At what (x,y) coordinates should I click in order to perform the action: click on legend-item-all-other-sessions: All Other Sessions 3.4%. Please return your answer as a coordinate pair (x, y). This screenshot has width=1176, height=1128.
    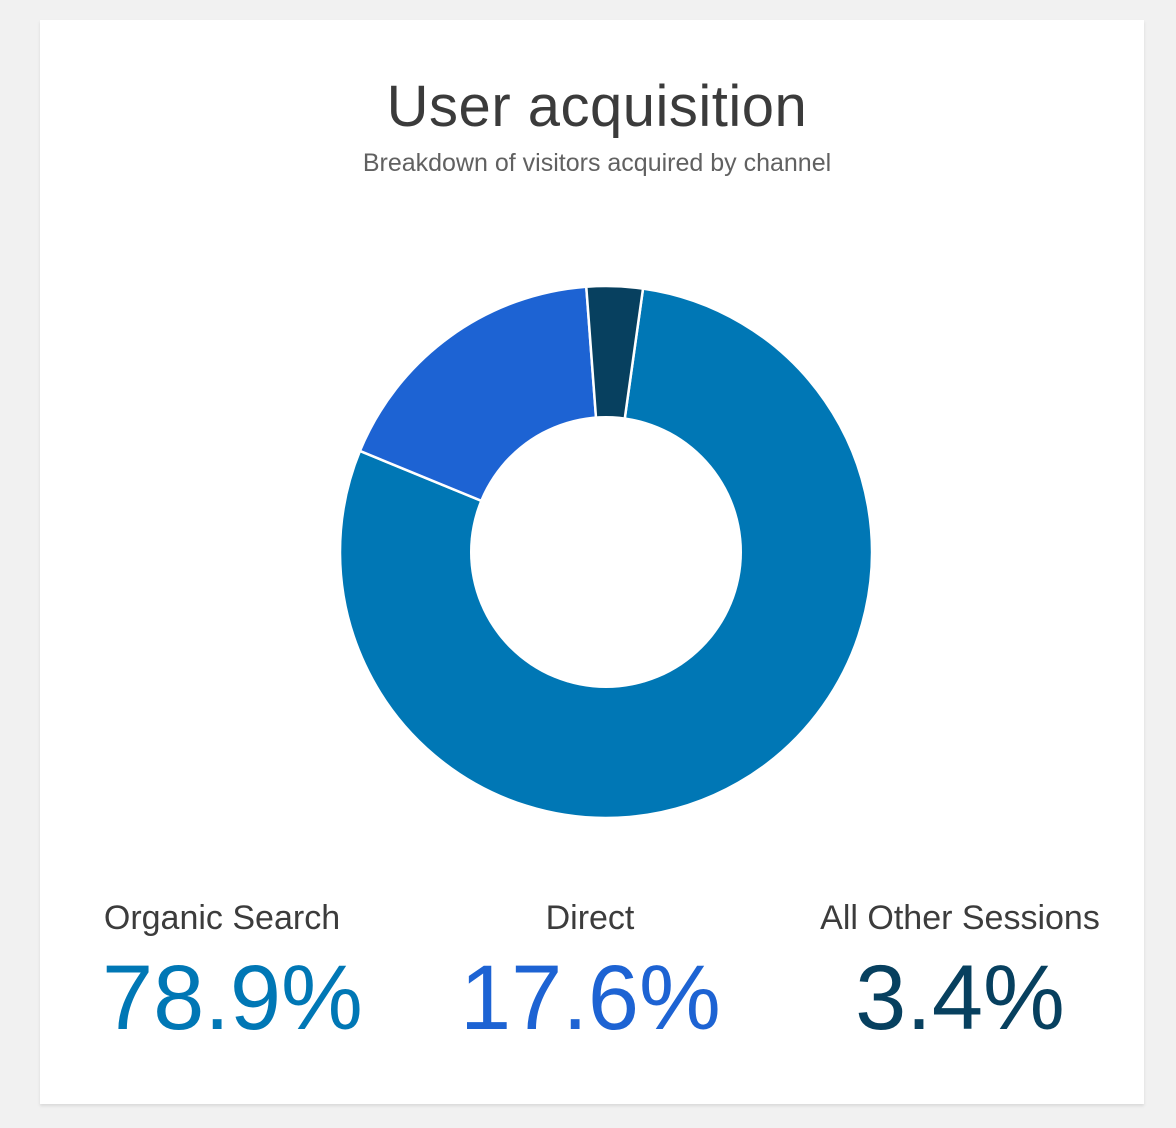
    Looking at the image, I should click on (960, 972).